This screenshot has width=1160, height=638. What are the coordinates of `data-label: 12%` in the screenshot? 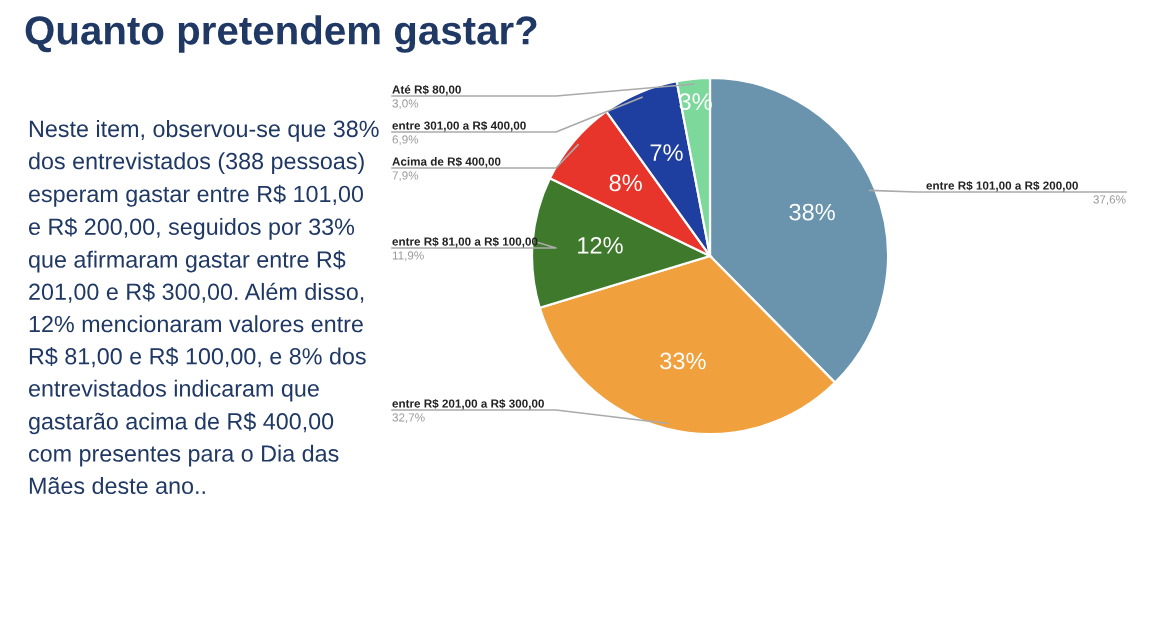 It's located at (600, 245).